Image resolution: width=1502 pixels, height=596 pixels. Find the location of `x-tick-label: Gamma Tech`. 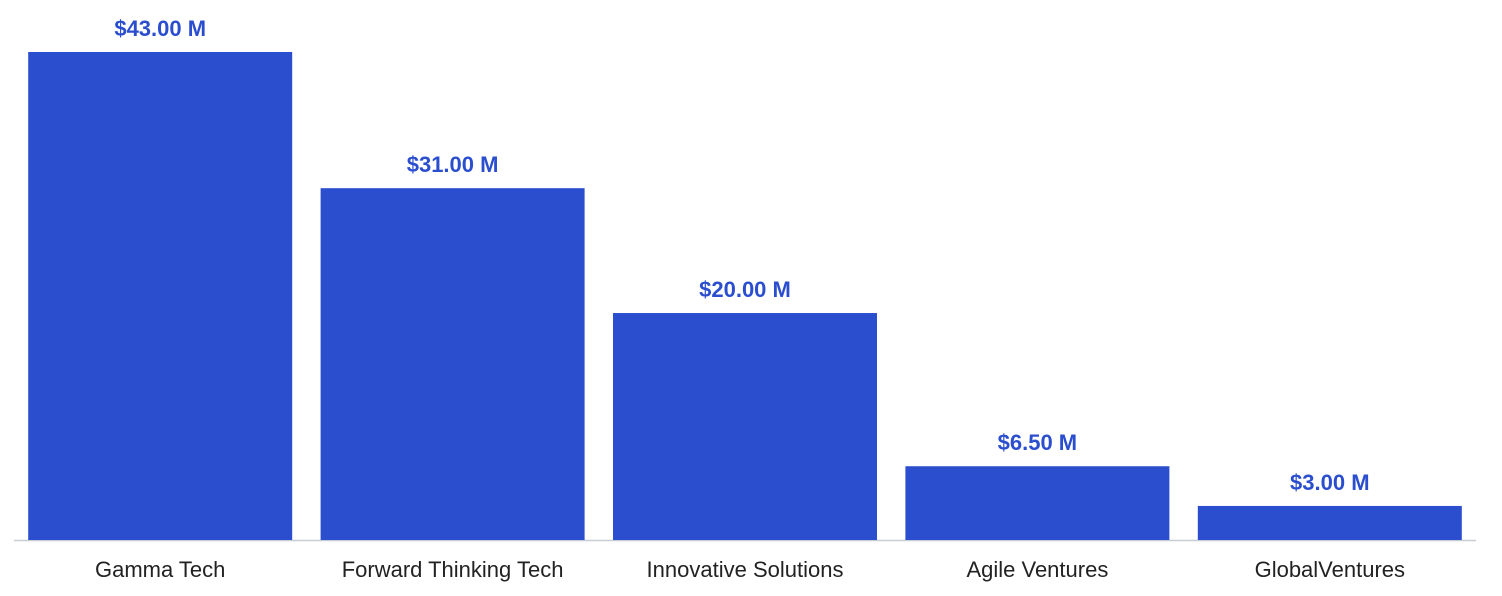

x-tick-label: Gamma Tech is located at coordinates (160, 569).